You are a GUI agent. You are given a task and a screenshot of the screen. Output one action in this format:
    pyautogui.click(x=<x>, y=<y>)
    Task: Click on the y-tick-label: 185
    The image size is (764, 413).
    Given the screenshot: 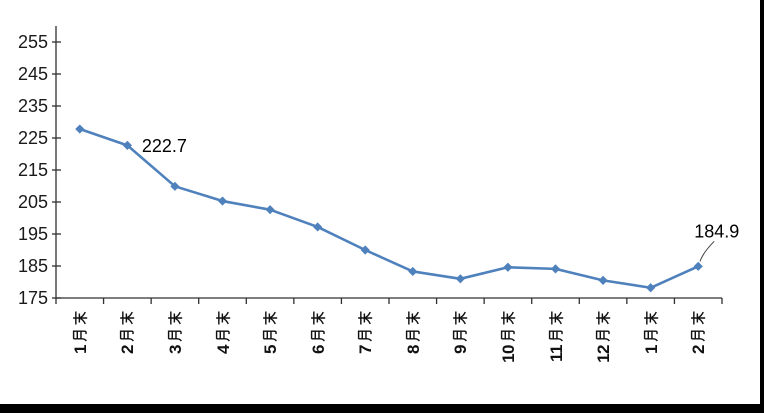 What is the action you would take?
    pyautogui.click(x=33, y=266)
    